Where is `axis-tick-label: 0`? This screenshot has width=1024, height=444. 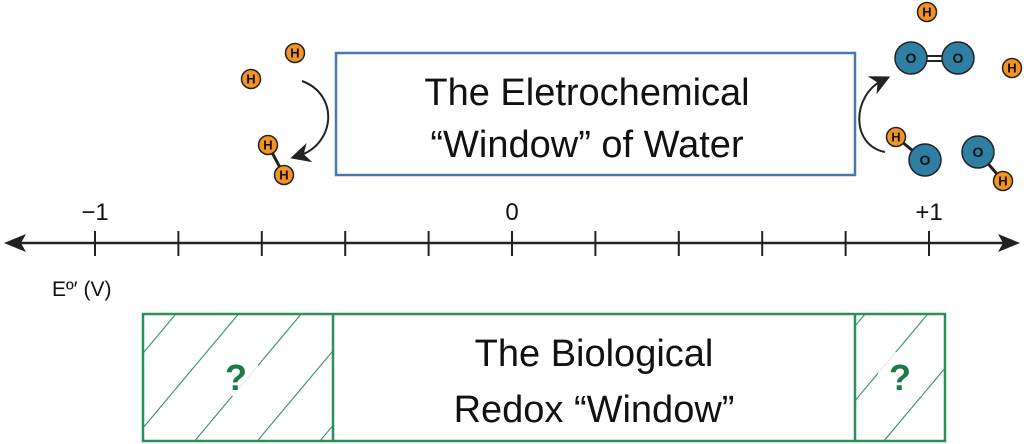 axis-tick-label: 0 is located at coordinates (511, 212).